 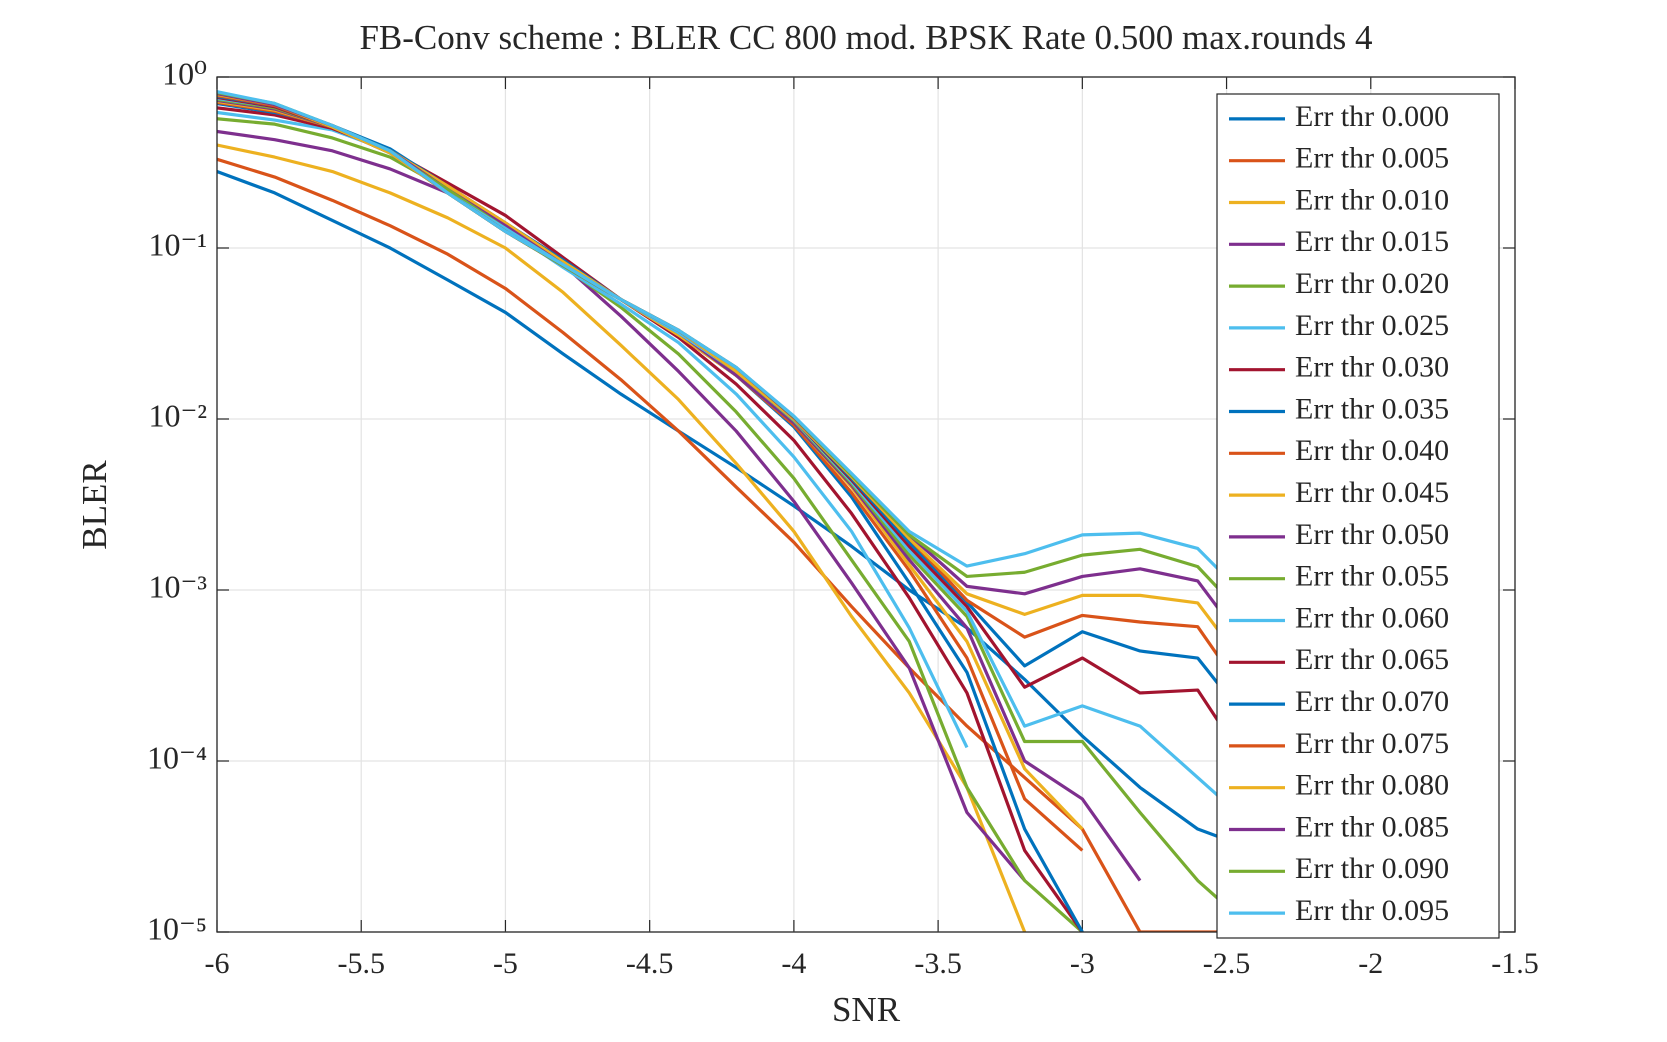 I want to click on x-tick-label: -2, so click(x=1370, y=963).